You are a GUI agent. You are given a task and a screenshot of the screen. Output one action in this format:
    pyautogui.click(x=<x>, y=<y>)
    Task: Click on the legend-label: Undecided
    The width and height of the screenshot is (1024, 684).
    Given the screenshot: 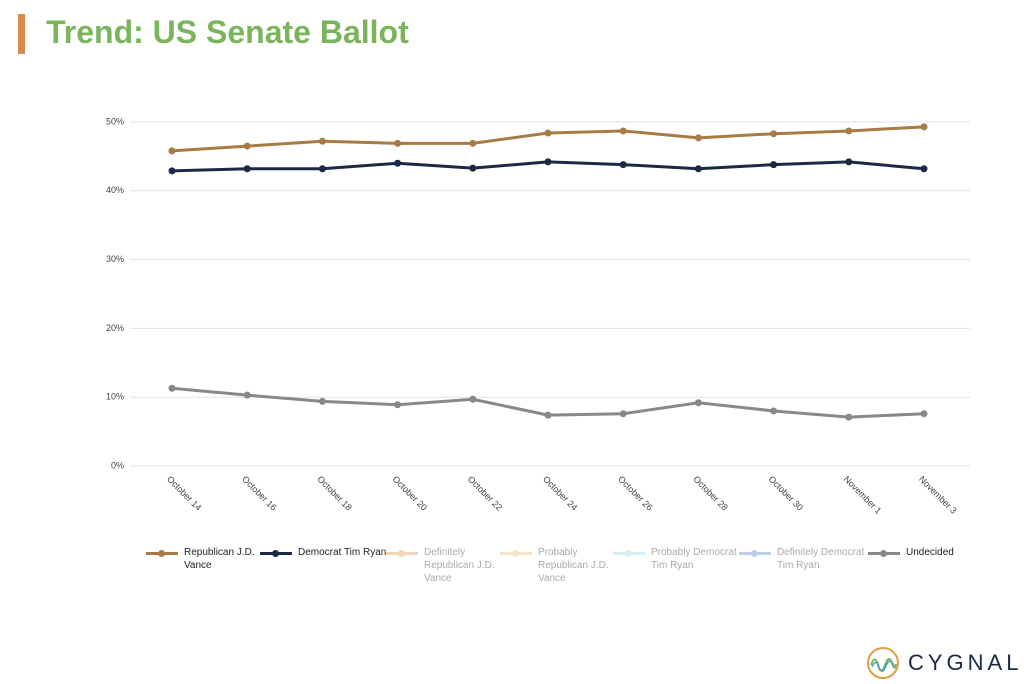 What is the action you would take?
    pyautogui.click(x=930, y=552)
    